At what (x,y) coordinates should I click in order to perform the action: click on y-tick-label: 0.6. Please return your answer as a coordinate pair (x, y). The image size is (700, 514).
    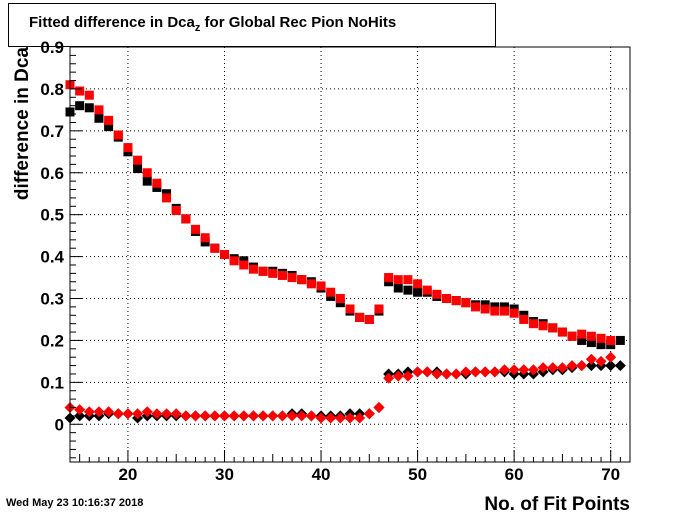
    Looking at the image, I should click on (52, 173).